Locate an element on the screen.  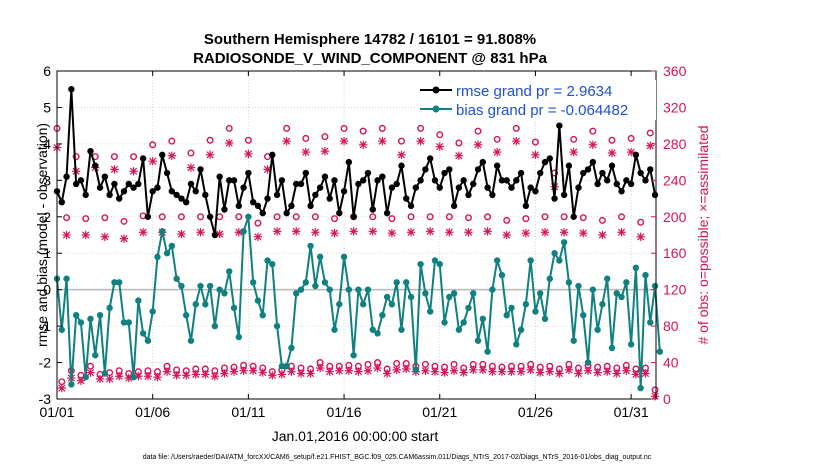
y-tick-label: -2 is located at coordinates (45, 363).